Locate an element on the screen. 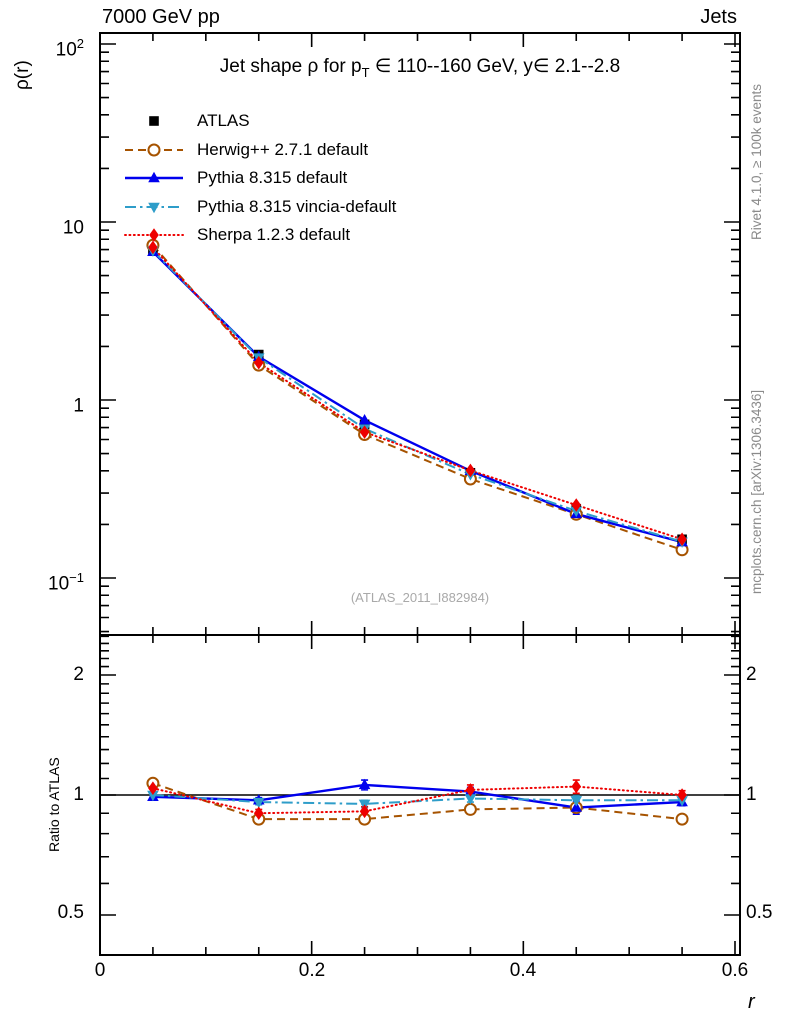  ratio-ytick-left-2: 2 is located at coordinates (78, 674).